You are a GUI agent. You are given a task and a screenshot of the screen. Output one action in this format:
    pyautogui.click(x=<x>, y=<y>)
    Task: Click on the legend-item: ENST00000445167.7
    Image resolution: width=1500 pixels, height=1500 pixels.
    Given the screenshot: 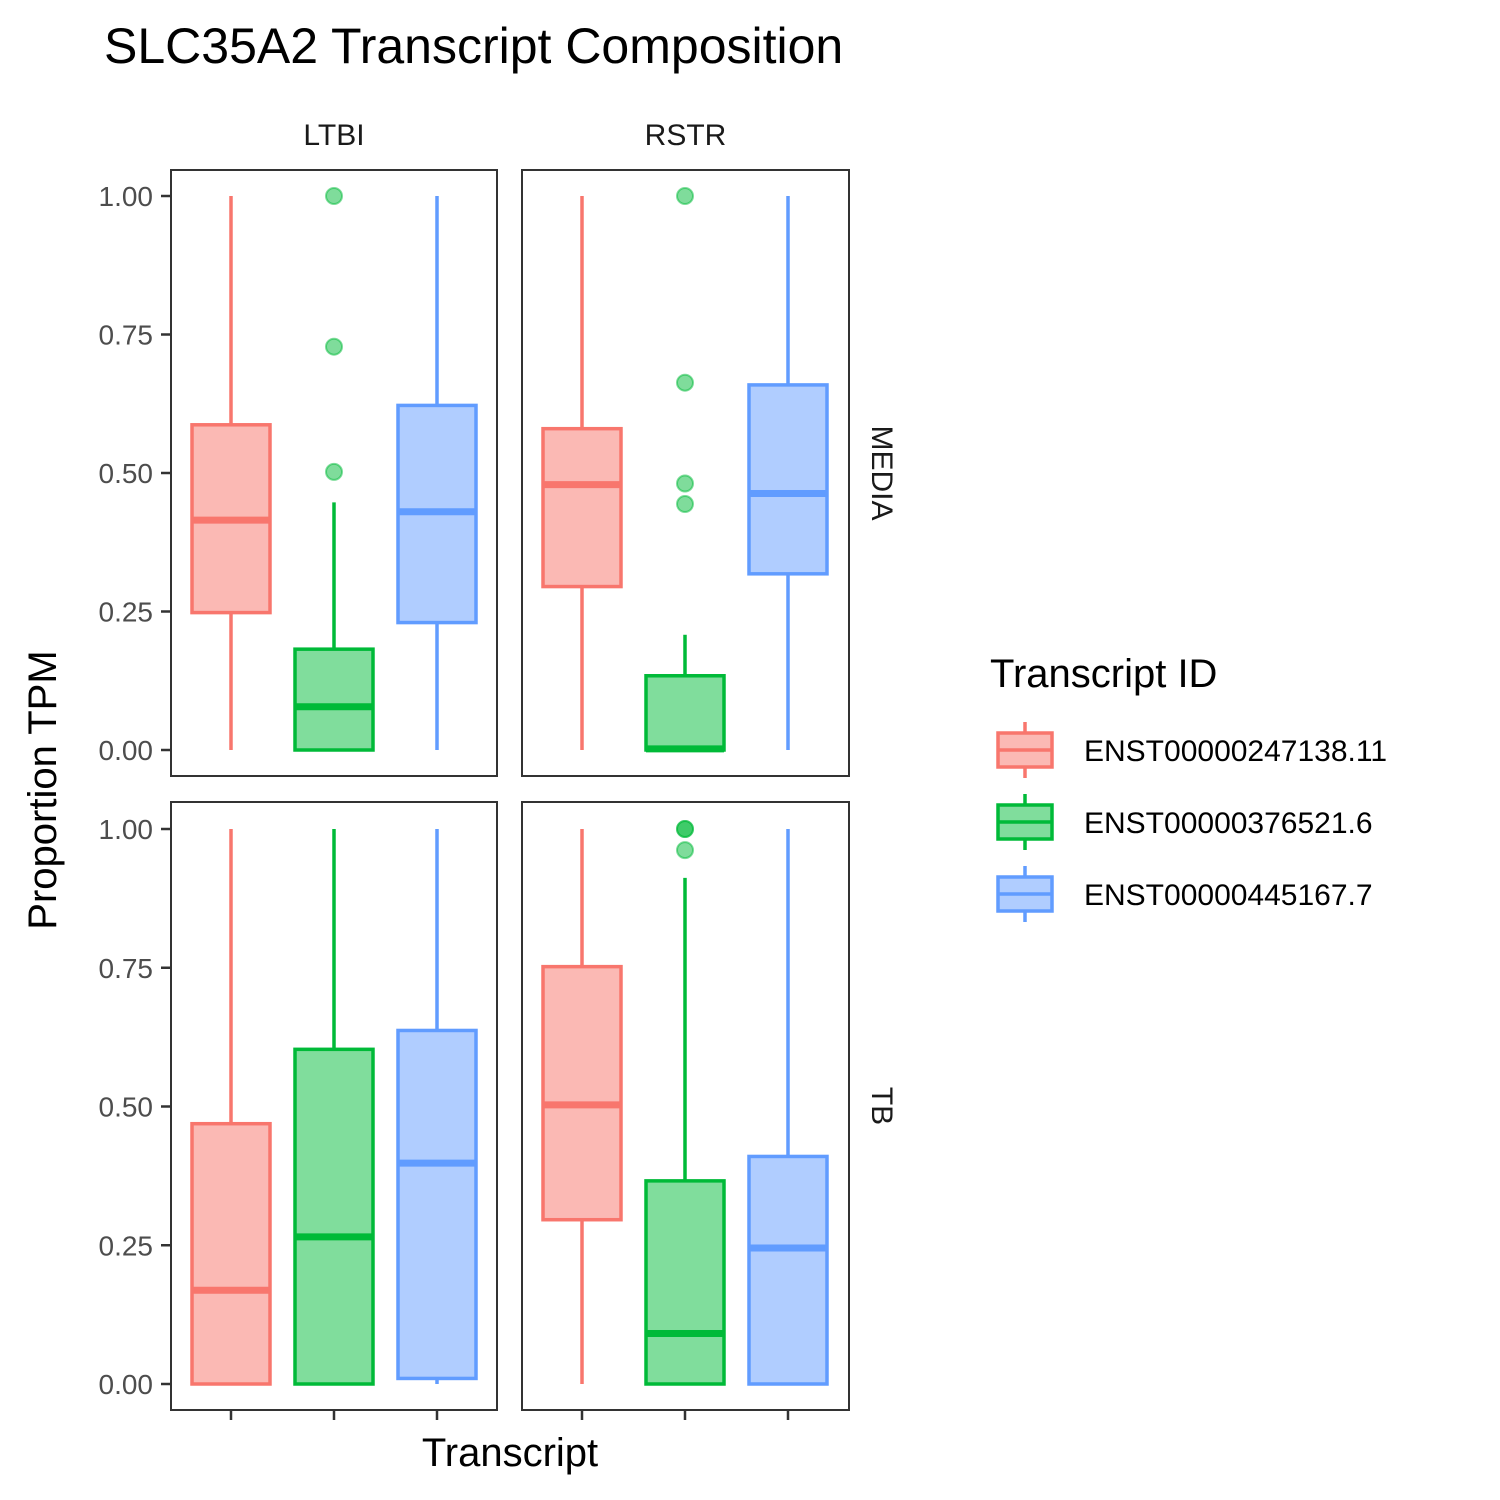 What is the action you would take?
    pyautogui.click(x=1184, y=894)
    